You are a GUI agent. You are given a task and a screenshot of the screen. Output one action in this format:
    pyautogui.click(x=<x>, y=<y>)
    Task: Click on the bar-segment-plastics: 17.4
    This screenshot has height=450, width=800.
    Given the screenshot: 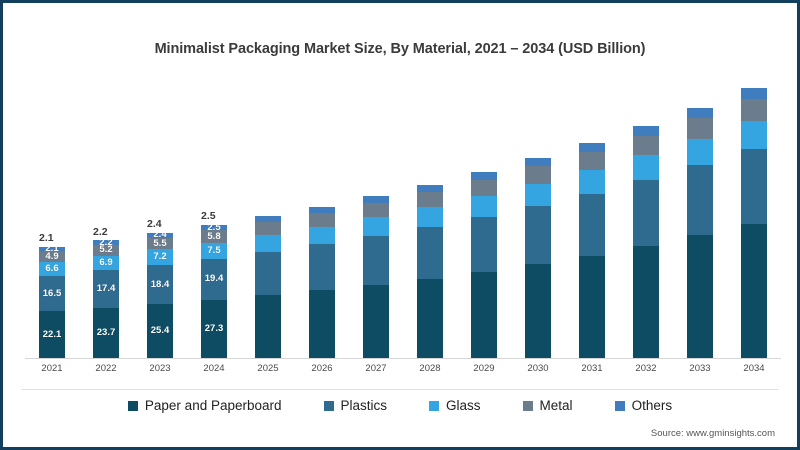 What is the action you would take?
    pyautogui.click(x=106, y=289)
    